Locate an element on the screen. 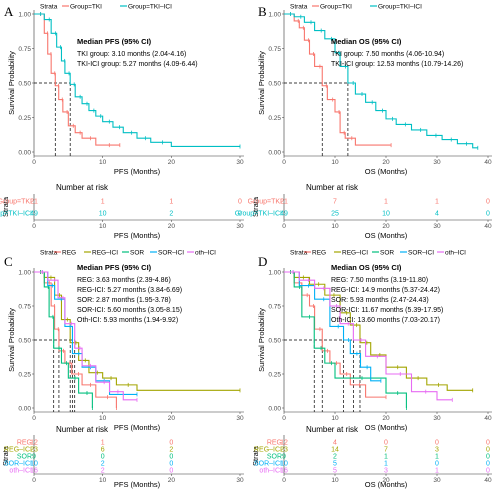 The image size is (500, 491). risk-count: 14 is located at coordinates (335, 449).